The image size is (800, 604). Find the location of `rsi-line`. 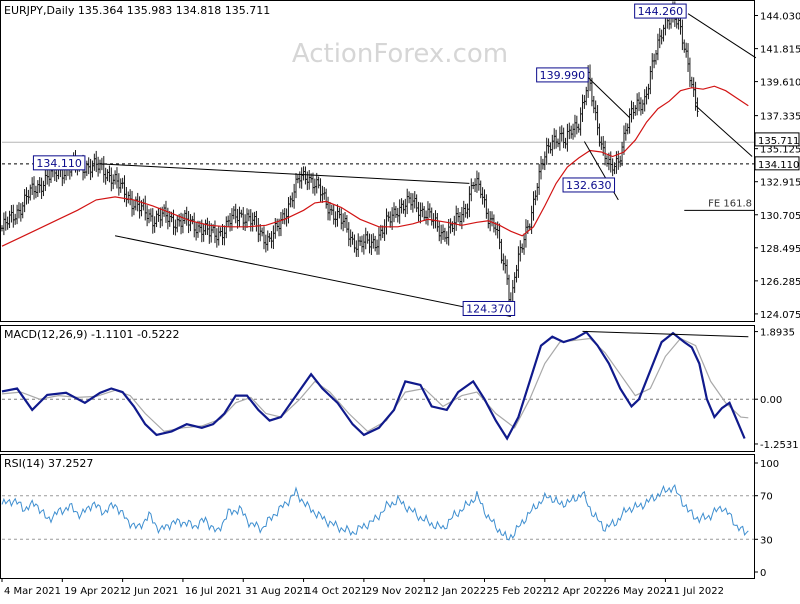

rsi-line is located at coordinates (375, 512).